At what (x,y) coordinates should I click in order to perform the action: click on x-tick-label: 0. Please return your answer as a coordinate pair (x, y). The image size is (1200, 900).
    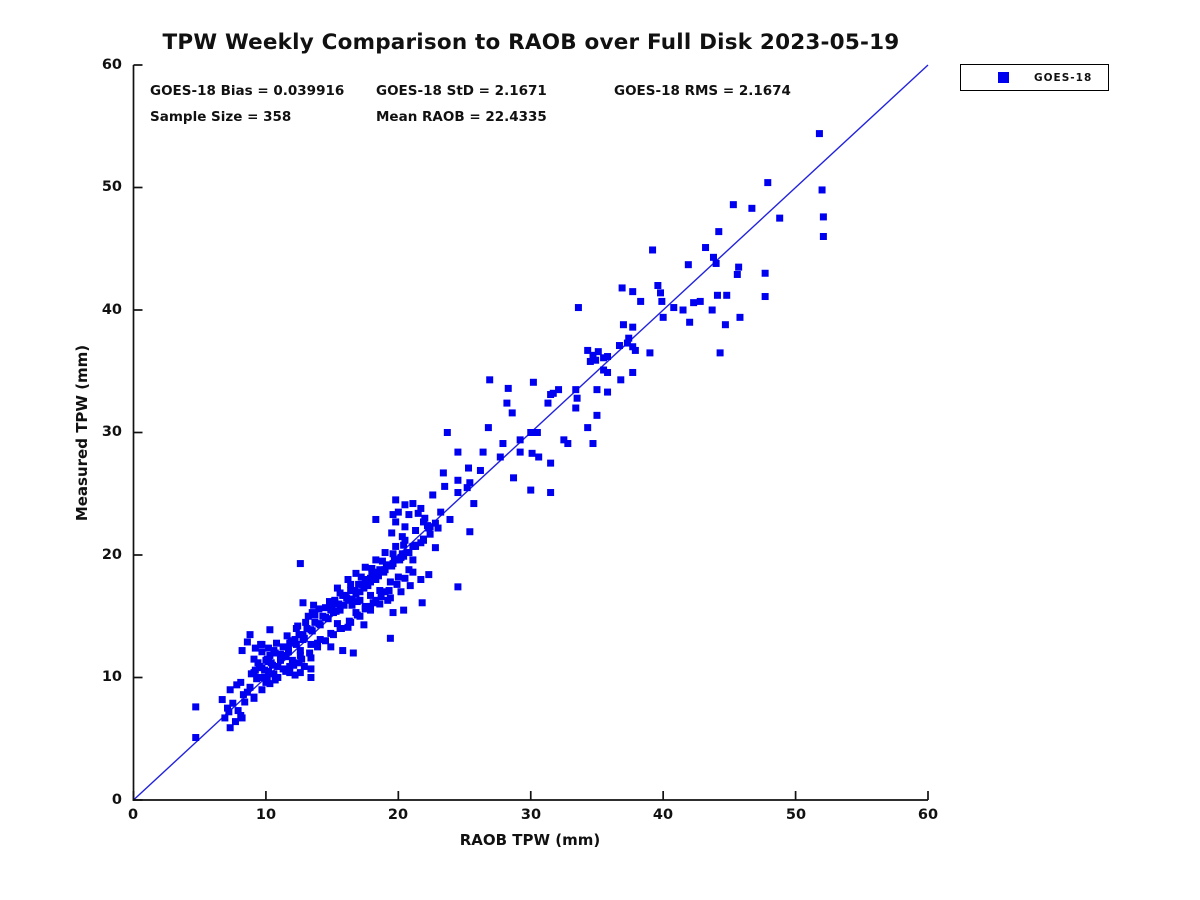
    Looking at the image, I should click on (133, 815).